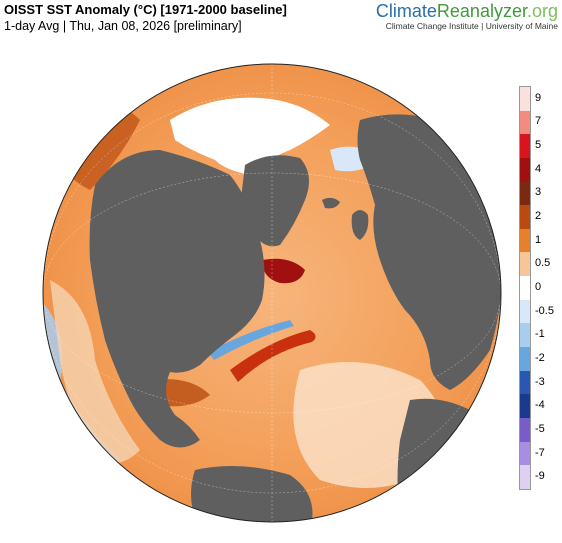 Image resolution: width=562 pixels, height=543 pixels. What do you see at coordinates (544, 310) in the screenshot?
I see `colorbar-tick-label: -0.5` at bounding box center [544, 310].